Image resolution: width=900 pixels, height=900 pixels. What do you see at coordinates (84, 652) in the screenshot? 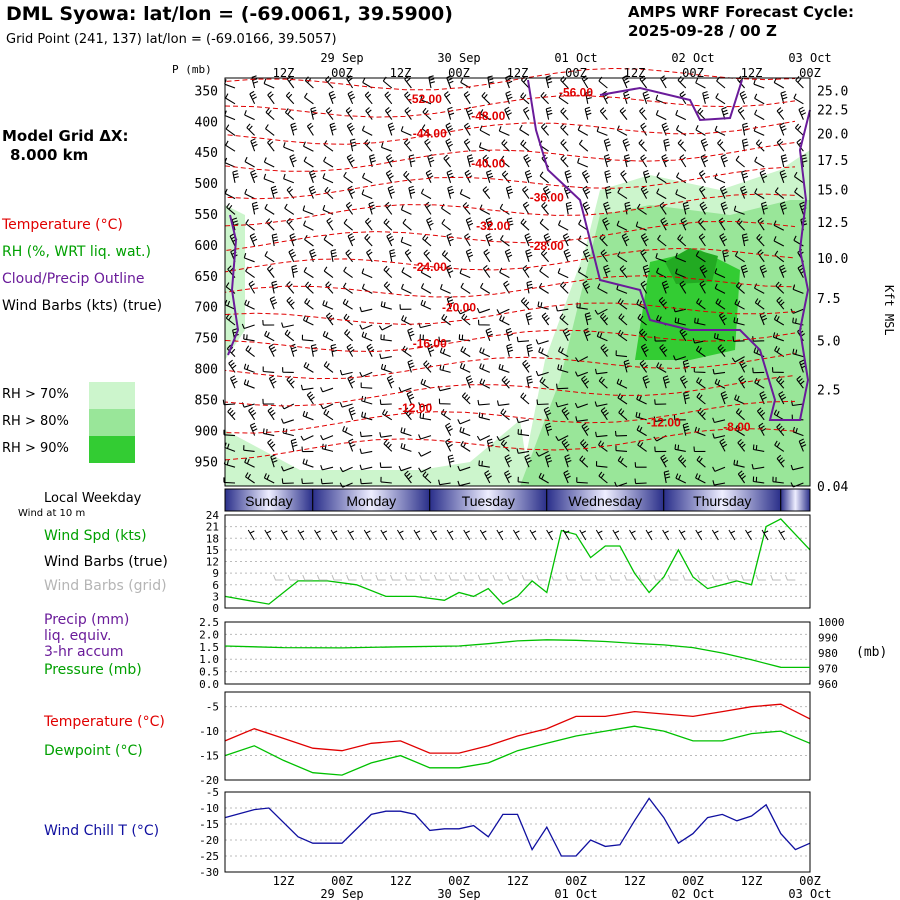
I see `legend-precip-accum: 3-hr accum` at bounding box center [84, 652].